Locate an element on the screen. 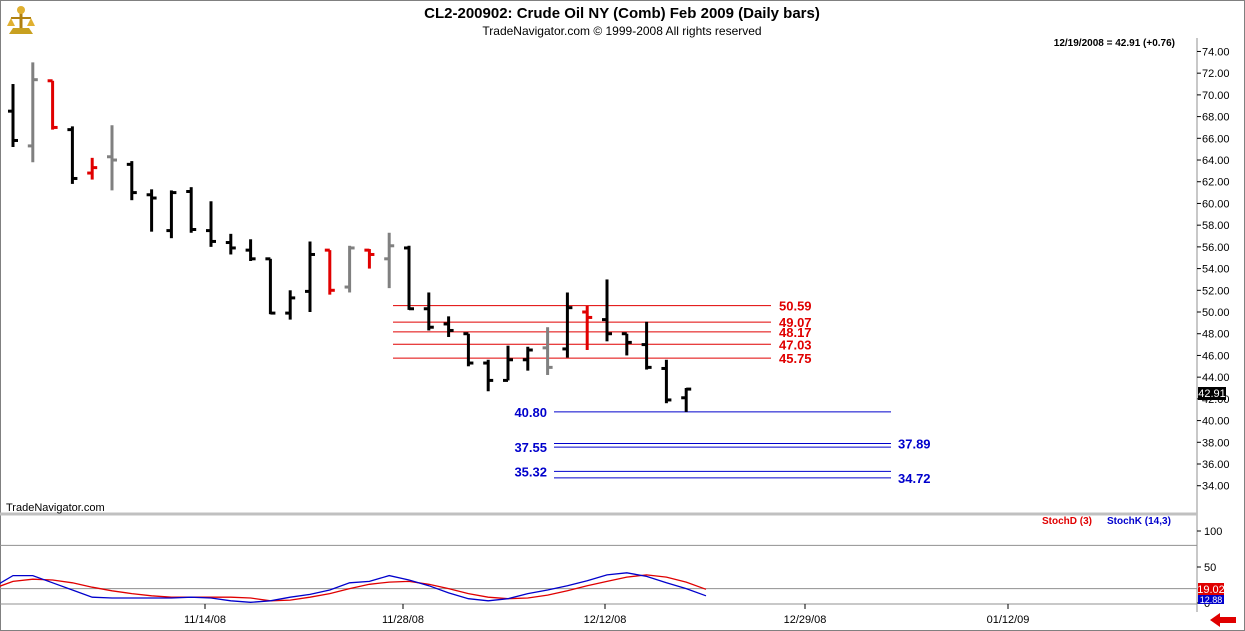 The height and width of the screenshot is (631, 1245). y-tick-label: 60.00 is located at coordinates (1216, 204).